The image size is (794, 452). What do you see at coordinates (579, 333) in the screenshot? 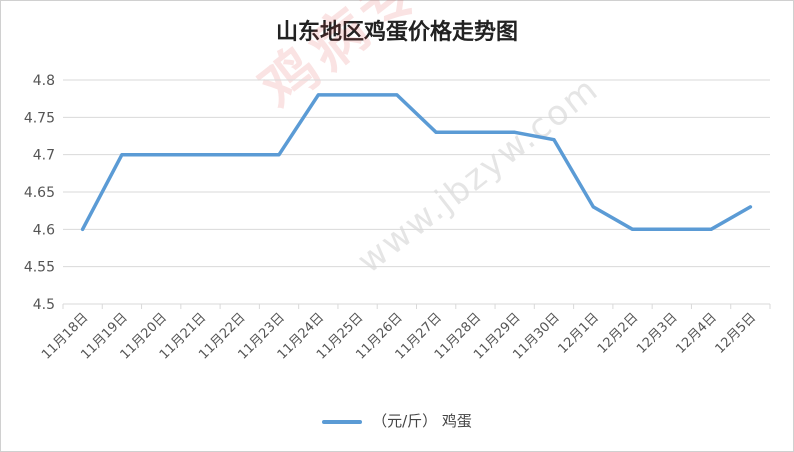
I see `x-tick-label: 12月1日` at bounding box center [579, 333].